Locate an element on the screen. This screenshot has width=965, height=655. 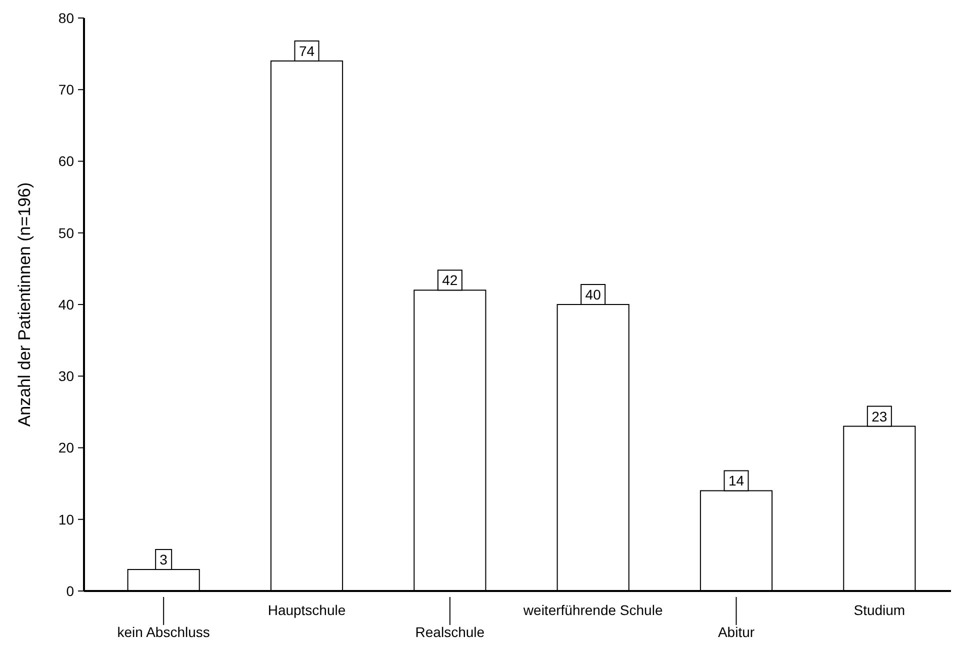
y-tick-label: 70 is located at coordinates (66, 90).